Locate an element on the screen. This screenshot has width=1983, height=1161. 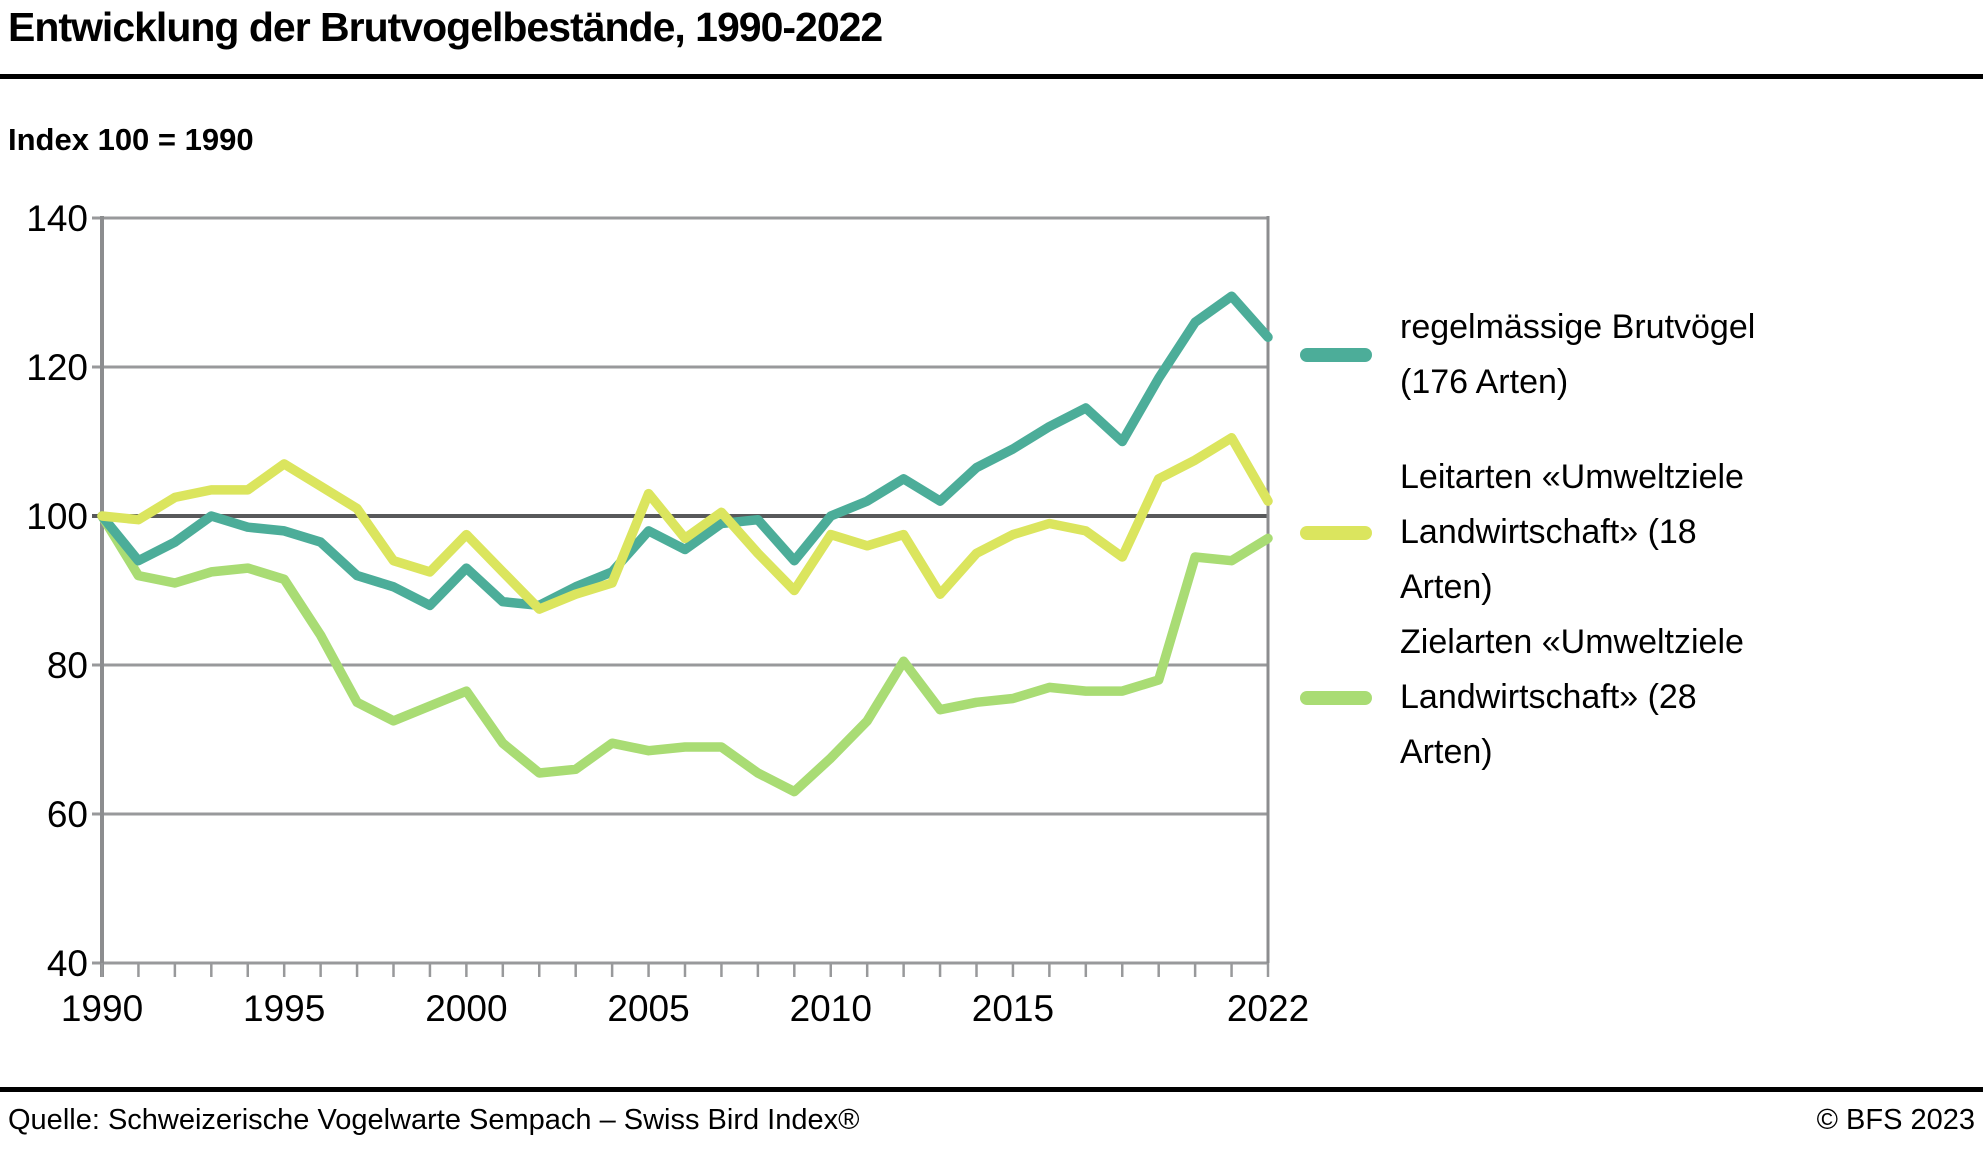
svg-text: 1990 is located at coordinates (102, 1008).